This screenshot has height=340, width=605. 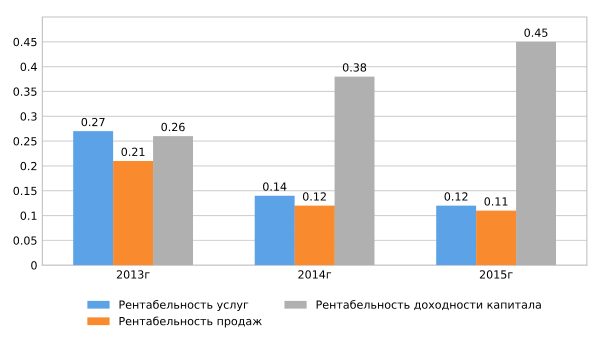 What do you see at coordinates (28, 166) in the screenshot?
I see `y-tick-label: 0.2` at bounding box center [28, 166].